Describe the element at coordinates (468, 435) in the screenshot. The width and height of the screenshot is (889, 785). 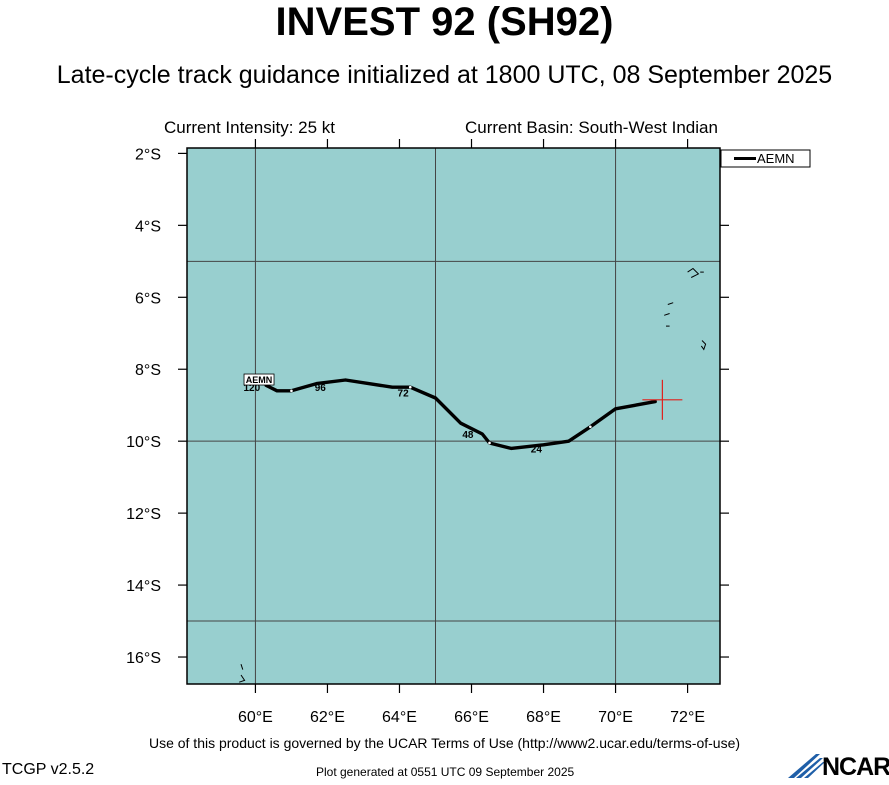
I see `tau-label: 48` at that location.